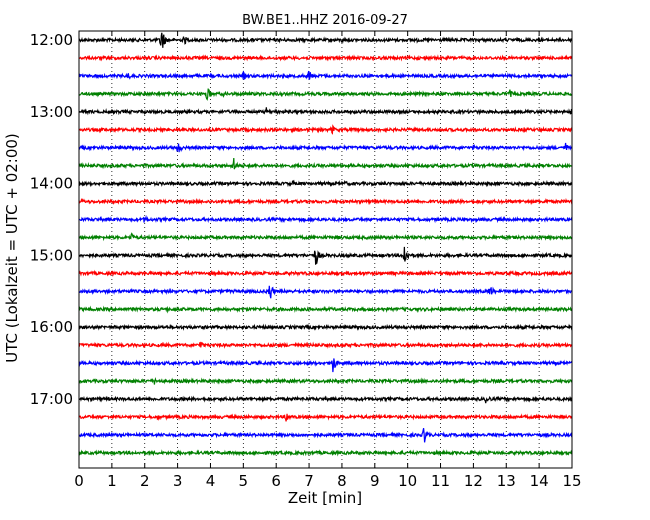 Image resolution: width=650 pixels, height=520 pixels. I want to click on y-tick-label-1: 13:00, so click(51, 112).